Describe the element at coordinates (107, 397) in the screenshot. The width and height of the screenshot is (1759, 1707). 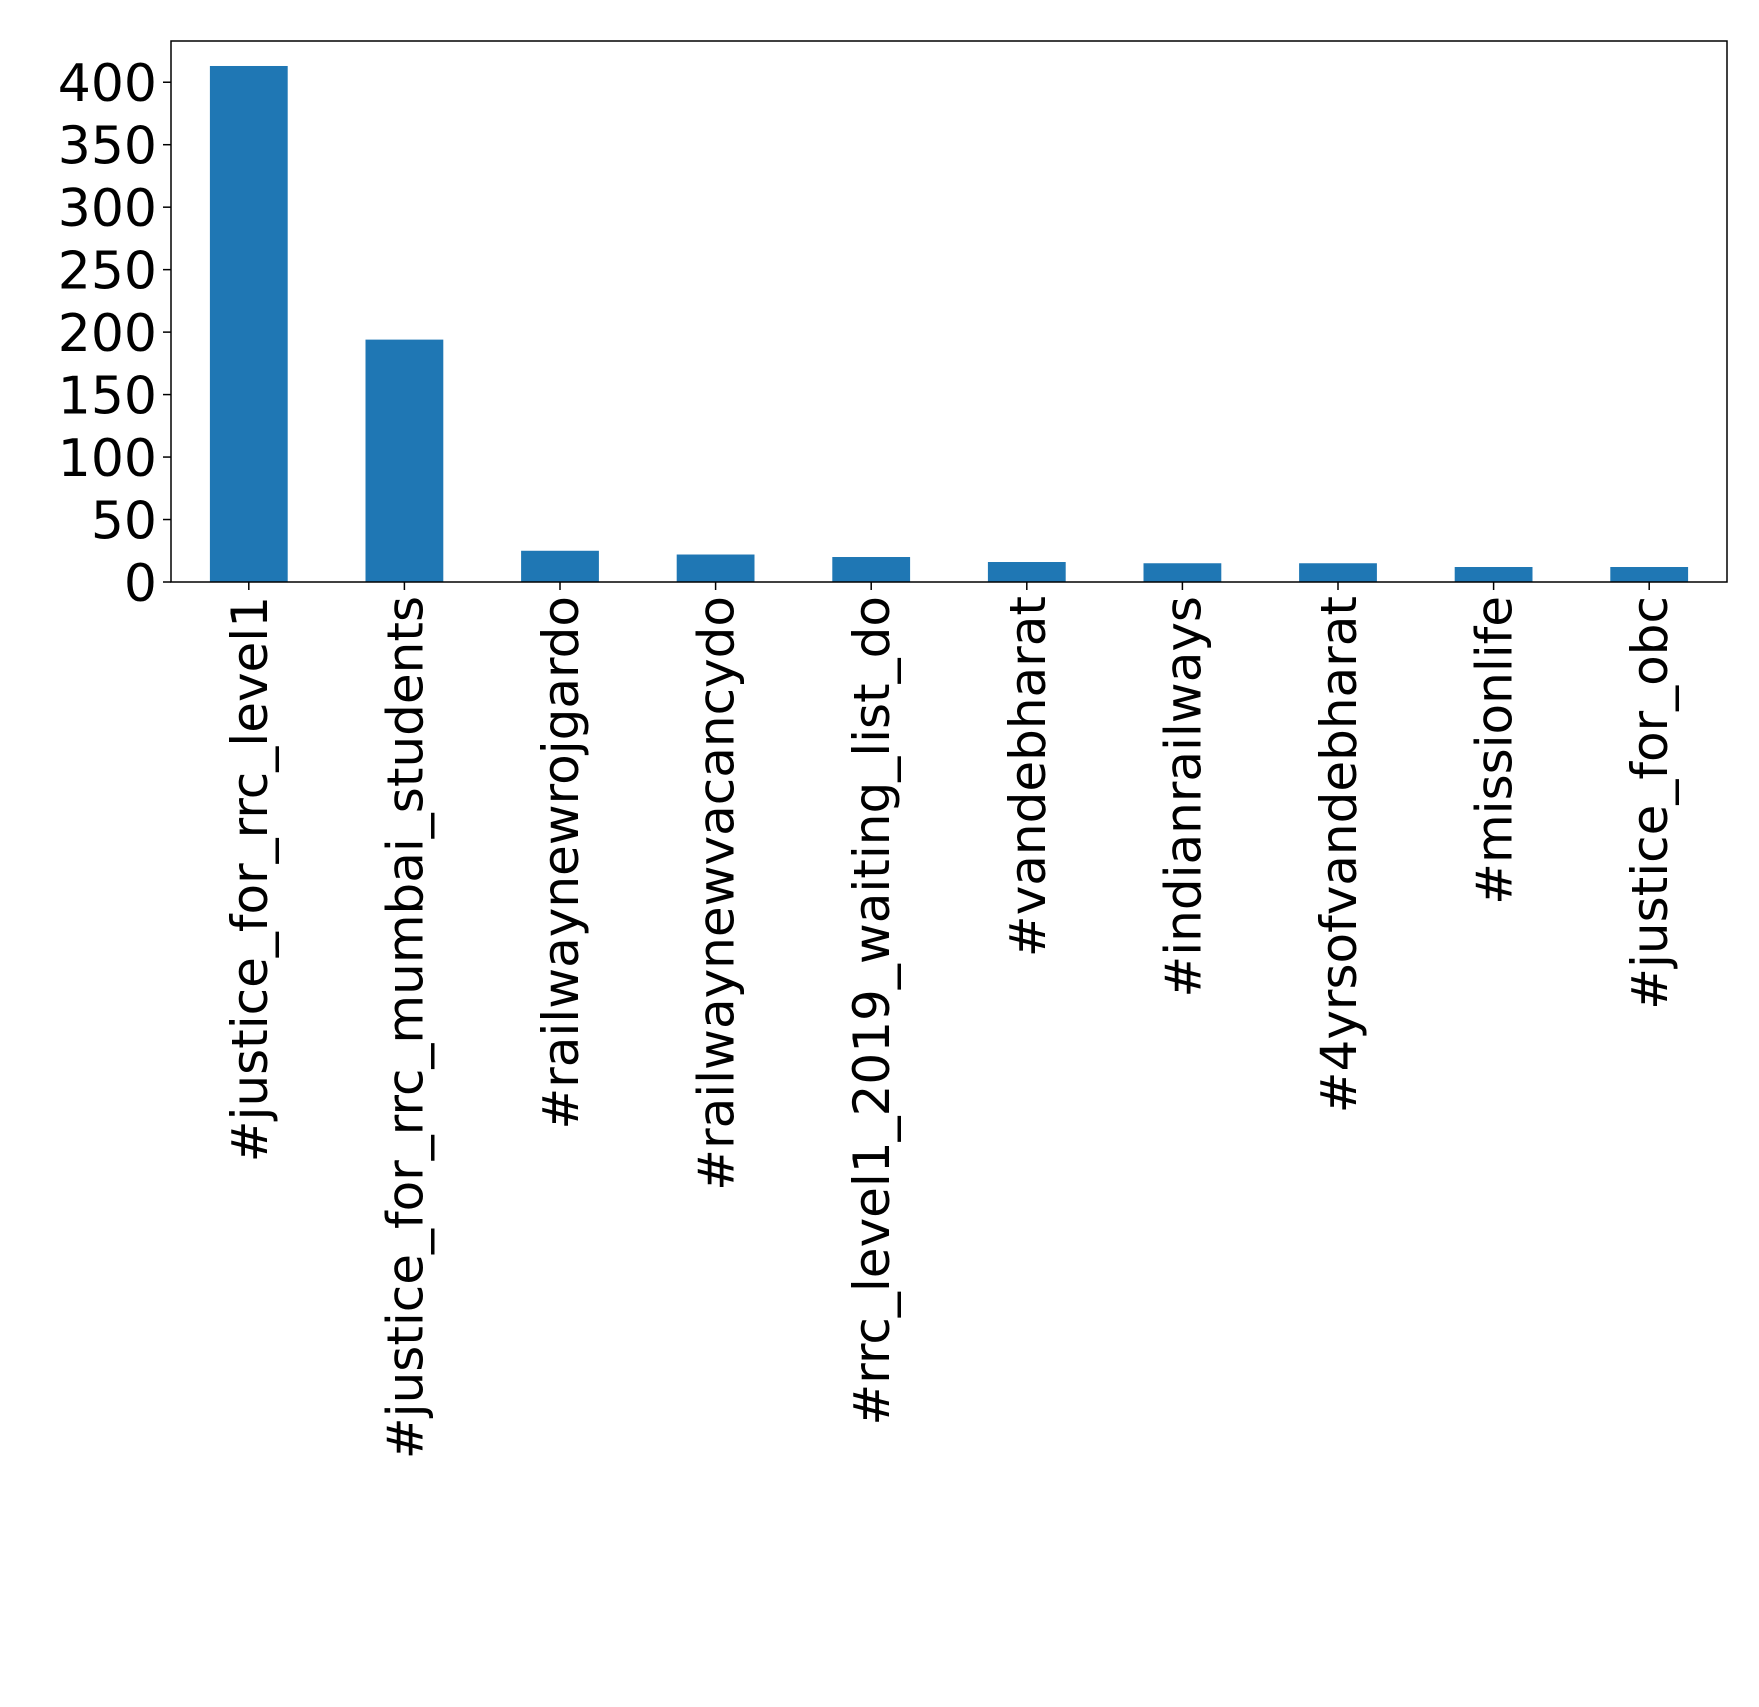
I see `y-tick-label-3: 150` at that location.